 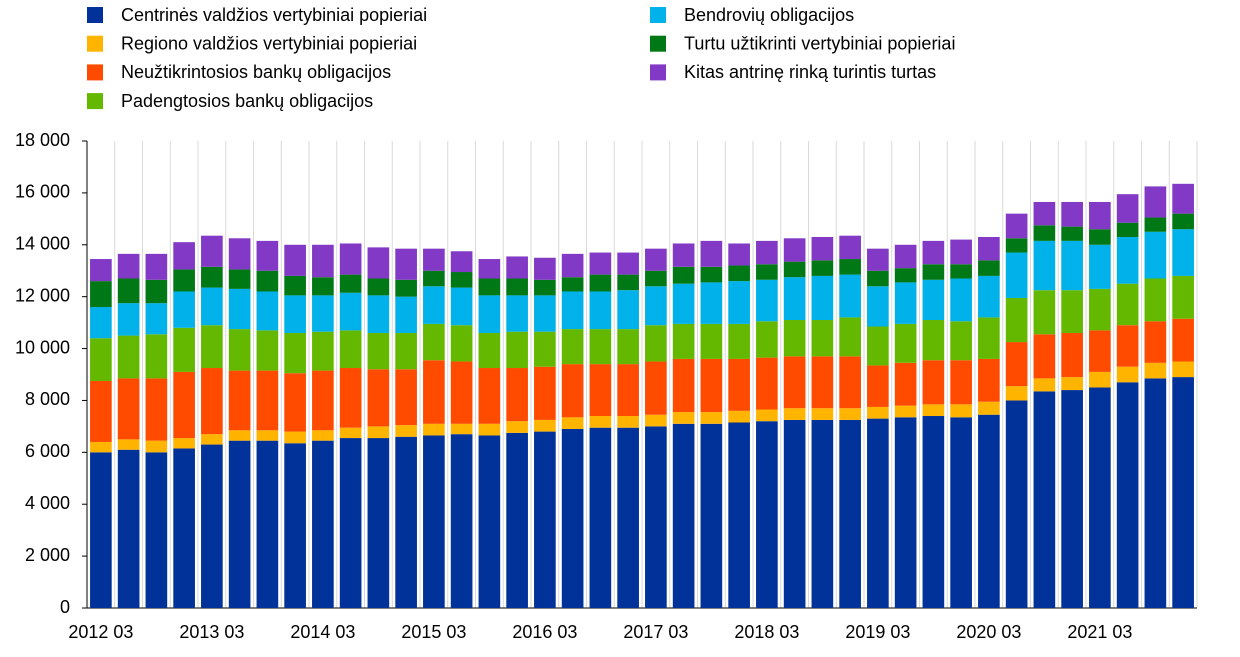 What do you see at coordinates (544, 632) in the screenshot?
I see `x-tick-label: 2016 03` at bounding box center [544, 632].